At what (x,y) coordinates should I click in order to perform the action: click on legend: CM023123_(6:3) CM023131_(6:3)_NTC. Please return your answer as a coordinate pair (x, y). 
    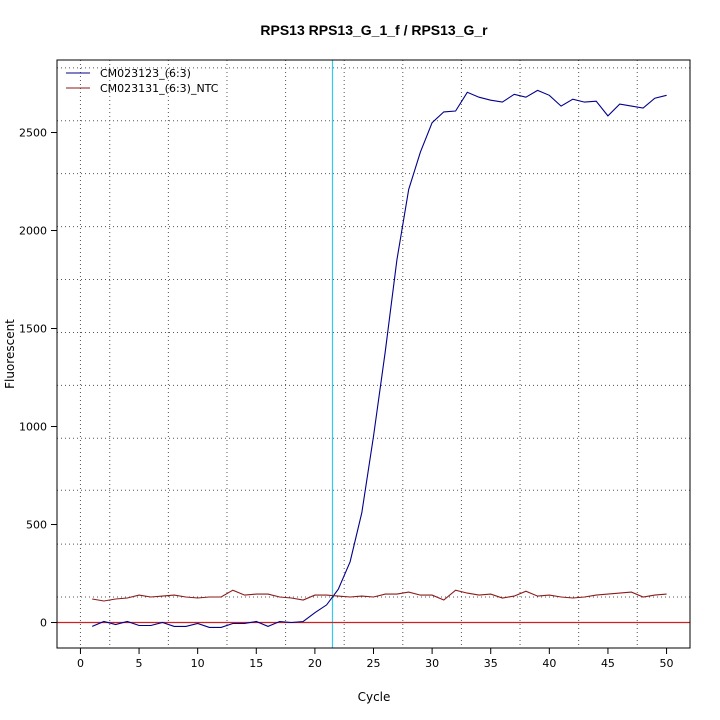
    Looking at the image, I should click on (142, 81).